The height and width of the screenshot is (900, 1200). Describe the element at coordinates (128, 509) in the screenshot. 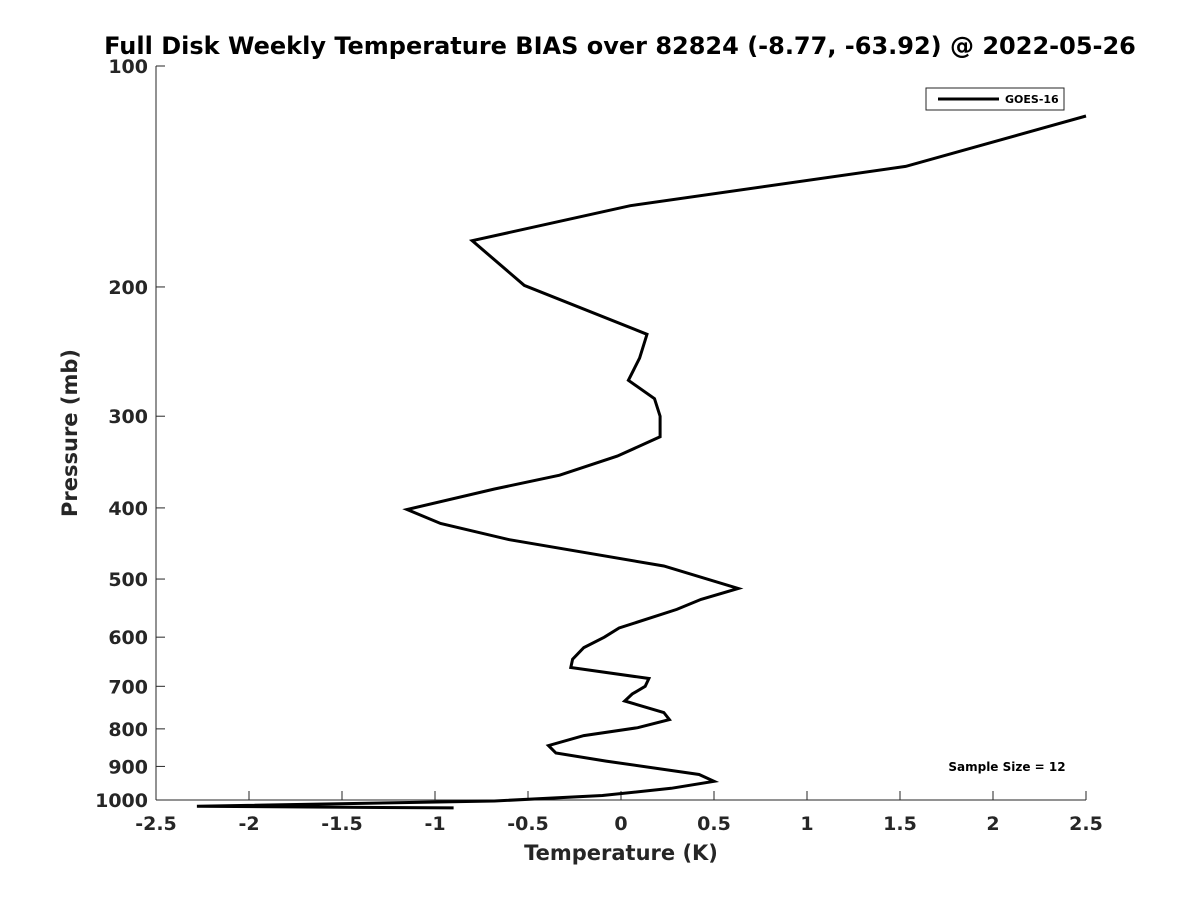

I see `y-tick-label: 400` at that location.